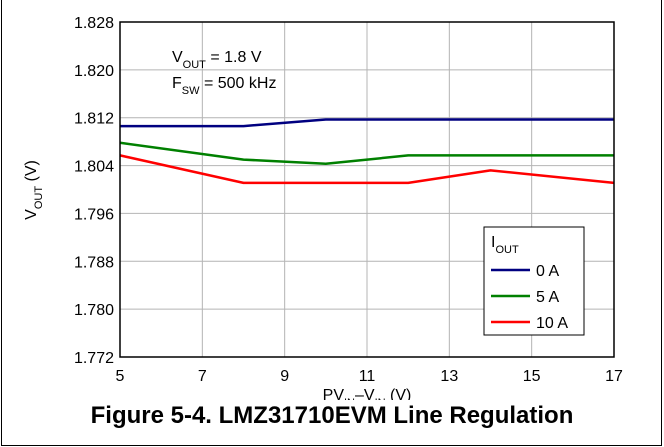 The image size is (664, 447). I want to click on x-tick-label: 15, so click(532, 376).